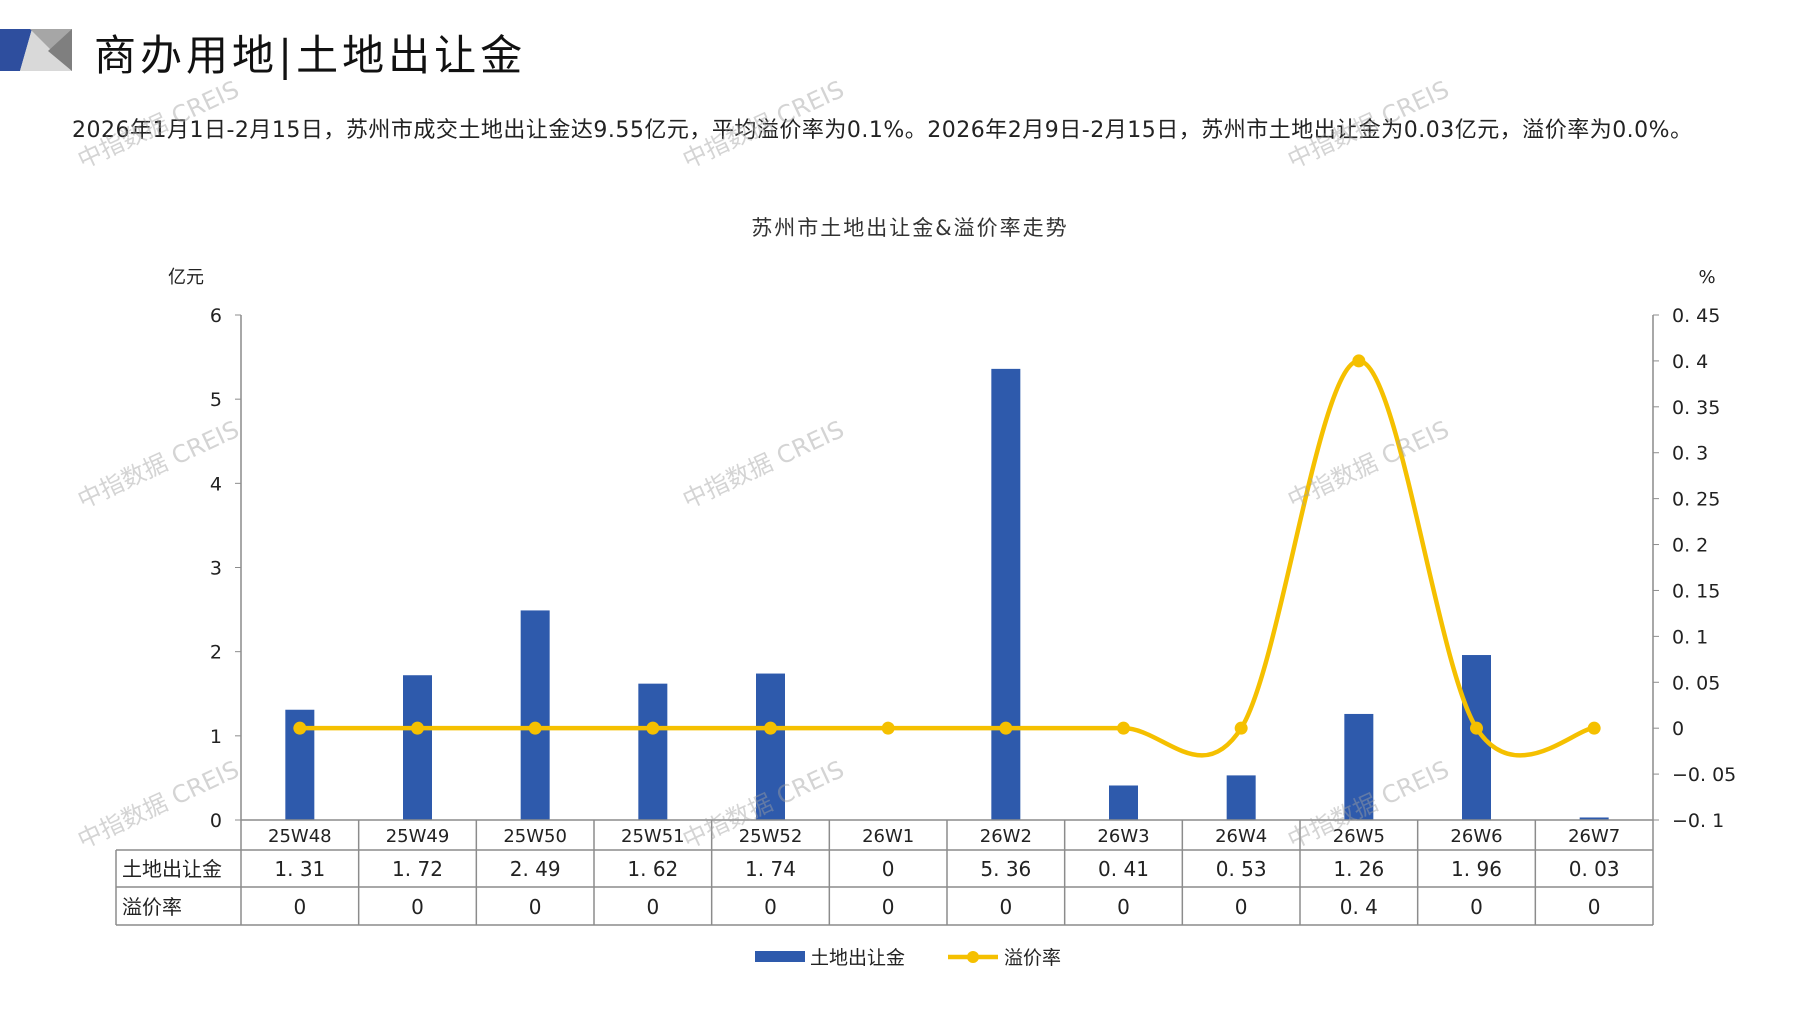 This screenshot has width=1797, height=1010. What do you see at coordinates (1241, 728) in the screenshot?
I see `point-26W4` at bounding box center [1241, 728].